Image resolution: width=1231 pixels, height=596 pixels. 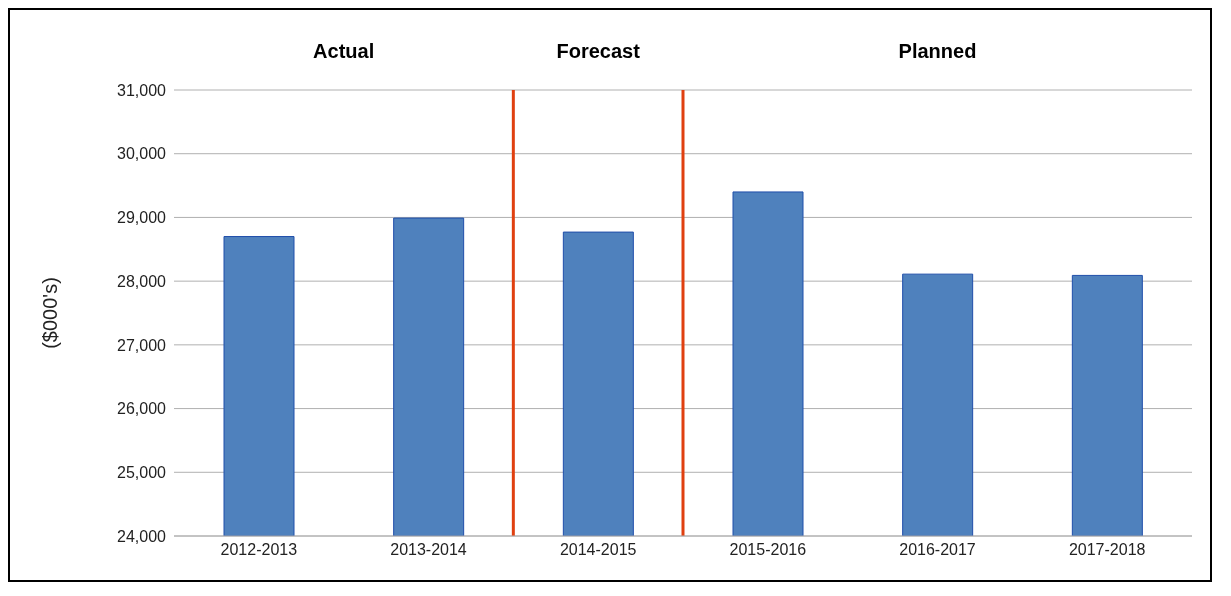 I want to click on y-tick-label: 26,000, so click(x=142, y=409).